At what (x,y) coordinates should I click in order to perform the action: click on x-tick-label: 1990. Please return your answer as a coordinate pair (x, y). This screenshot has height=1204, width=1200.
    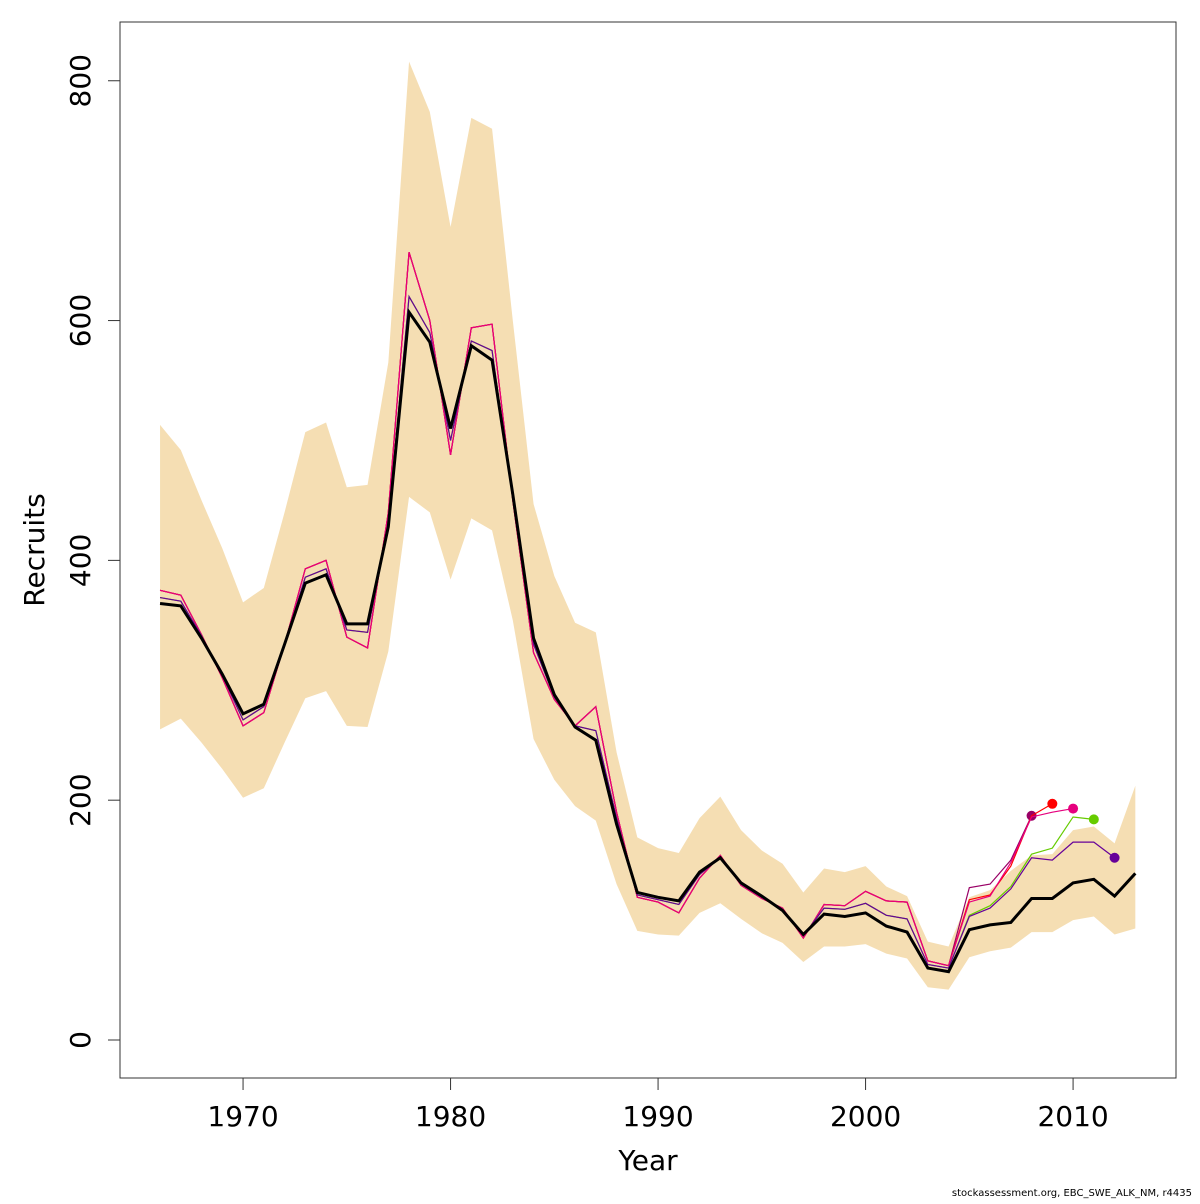
    Looking at the image, I should click on (657, 1116).